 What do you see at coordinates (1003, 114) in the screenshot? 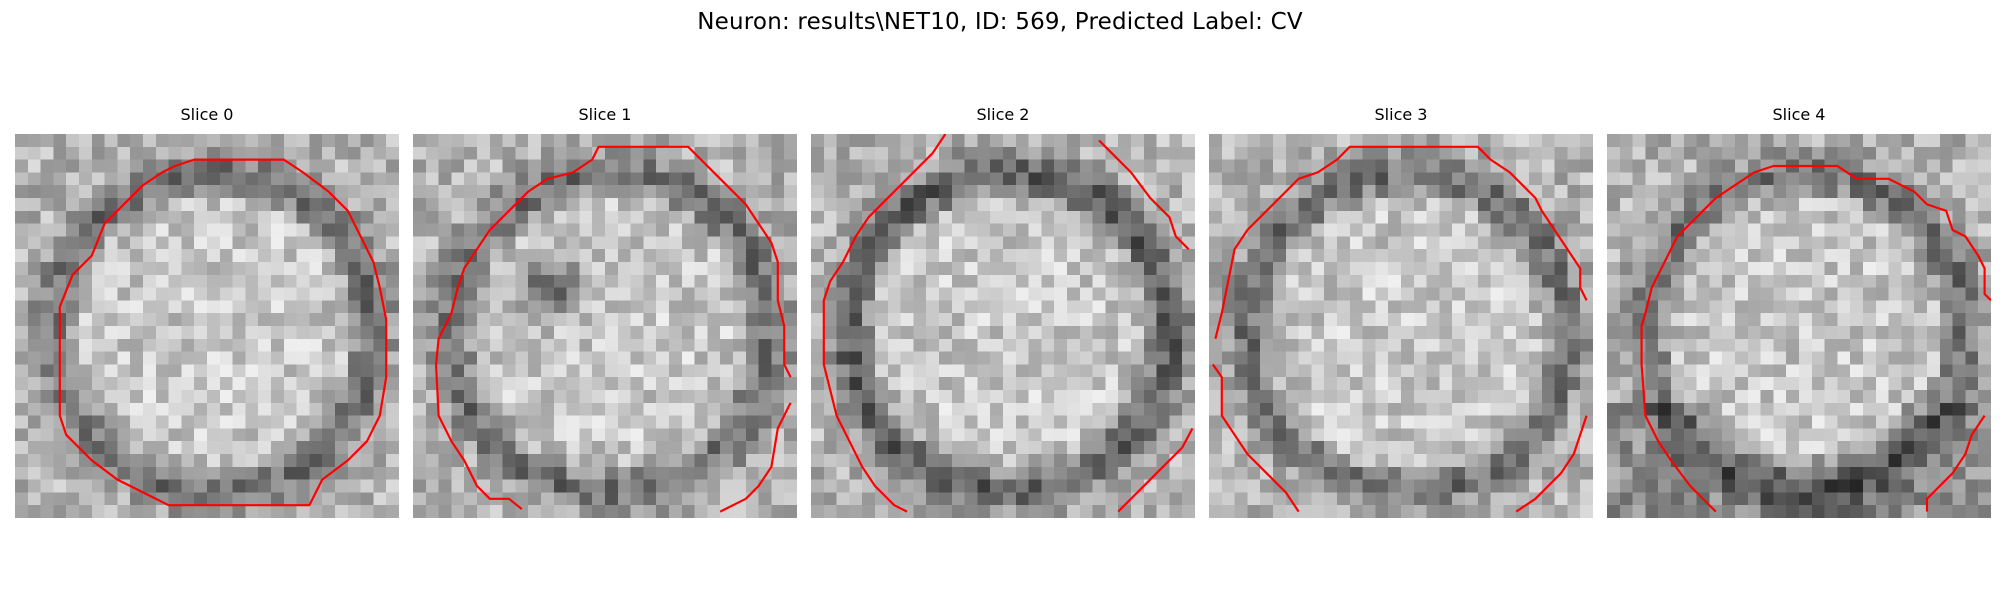
I see `slice-title: Slice 2` at bounding box center [1003, 114].